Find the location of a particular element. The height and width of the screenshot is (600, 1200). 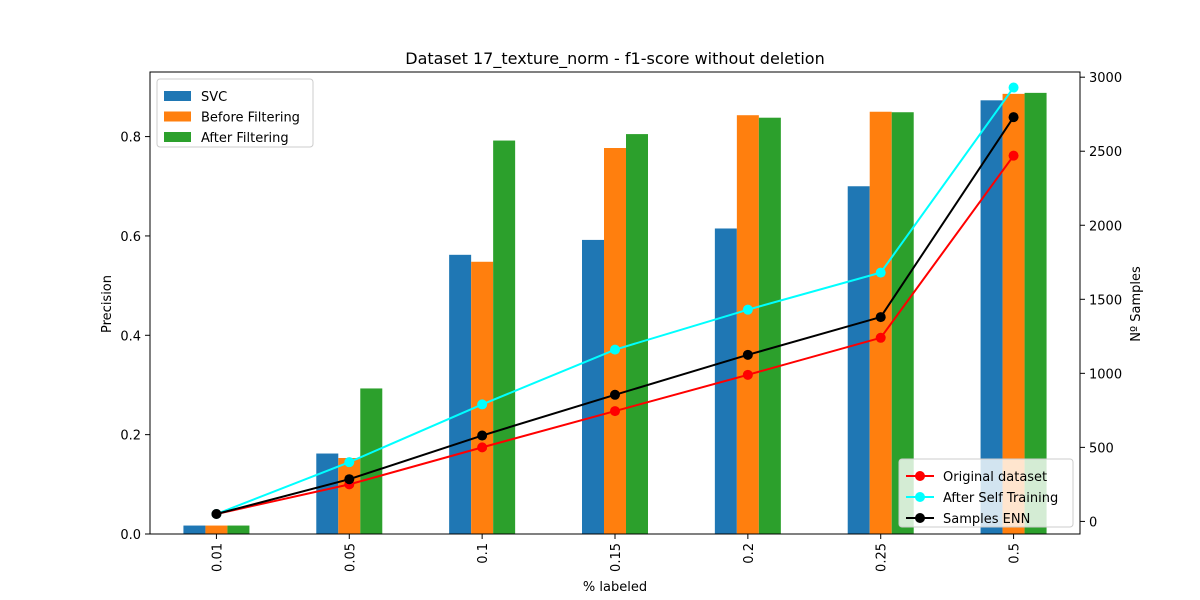

y-tick-label: 0.2 is located at coordinates (130, 436).